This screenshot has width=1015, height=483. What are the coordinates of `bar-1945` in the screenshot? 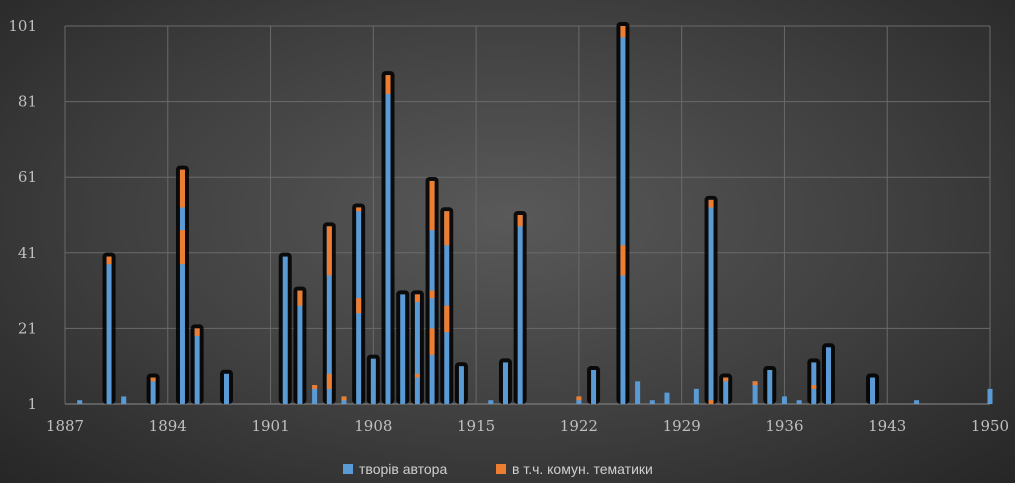 It's located at (917, 402).